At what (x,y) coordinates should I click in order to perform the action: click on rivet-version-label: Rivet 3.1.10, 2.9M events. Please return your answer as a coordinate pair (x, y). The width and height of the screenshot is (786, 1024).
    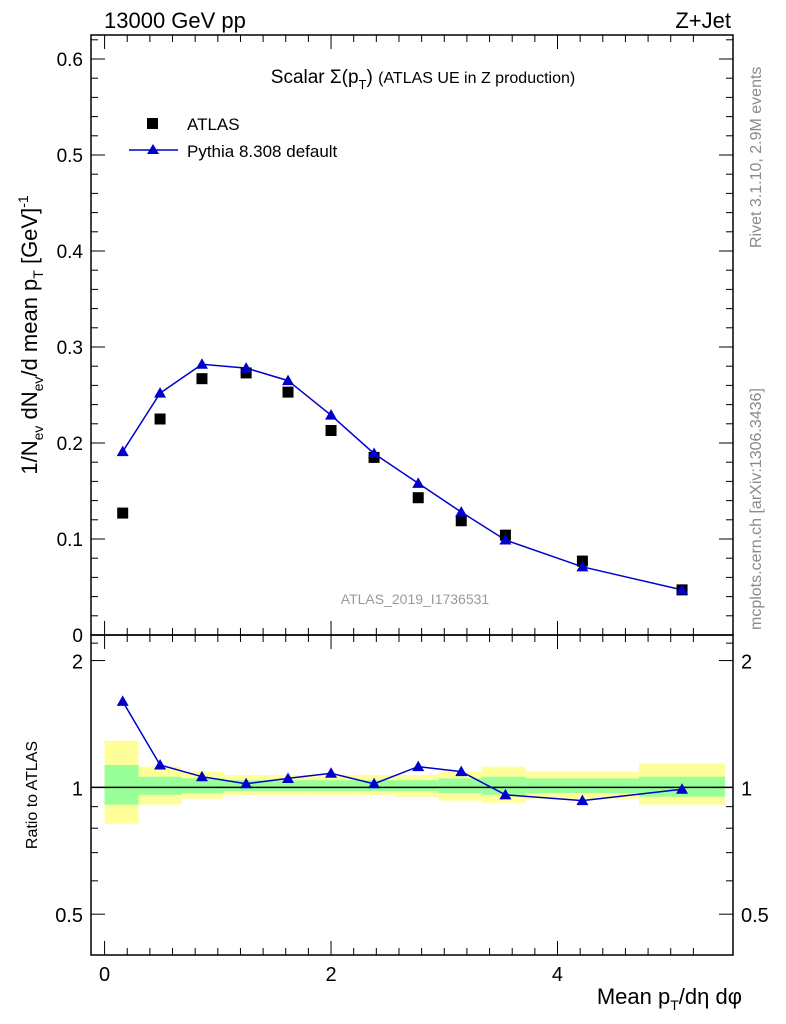
    Looking at the image, I should click on (756, 157).